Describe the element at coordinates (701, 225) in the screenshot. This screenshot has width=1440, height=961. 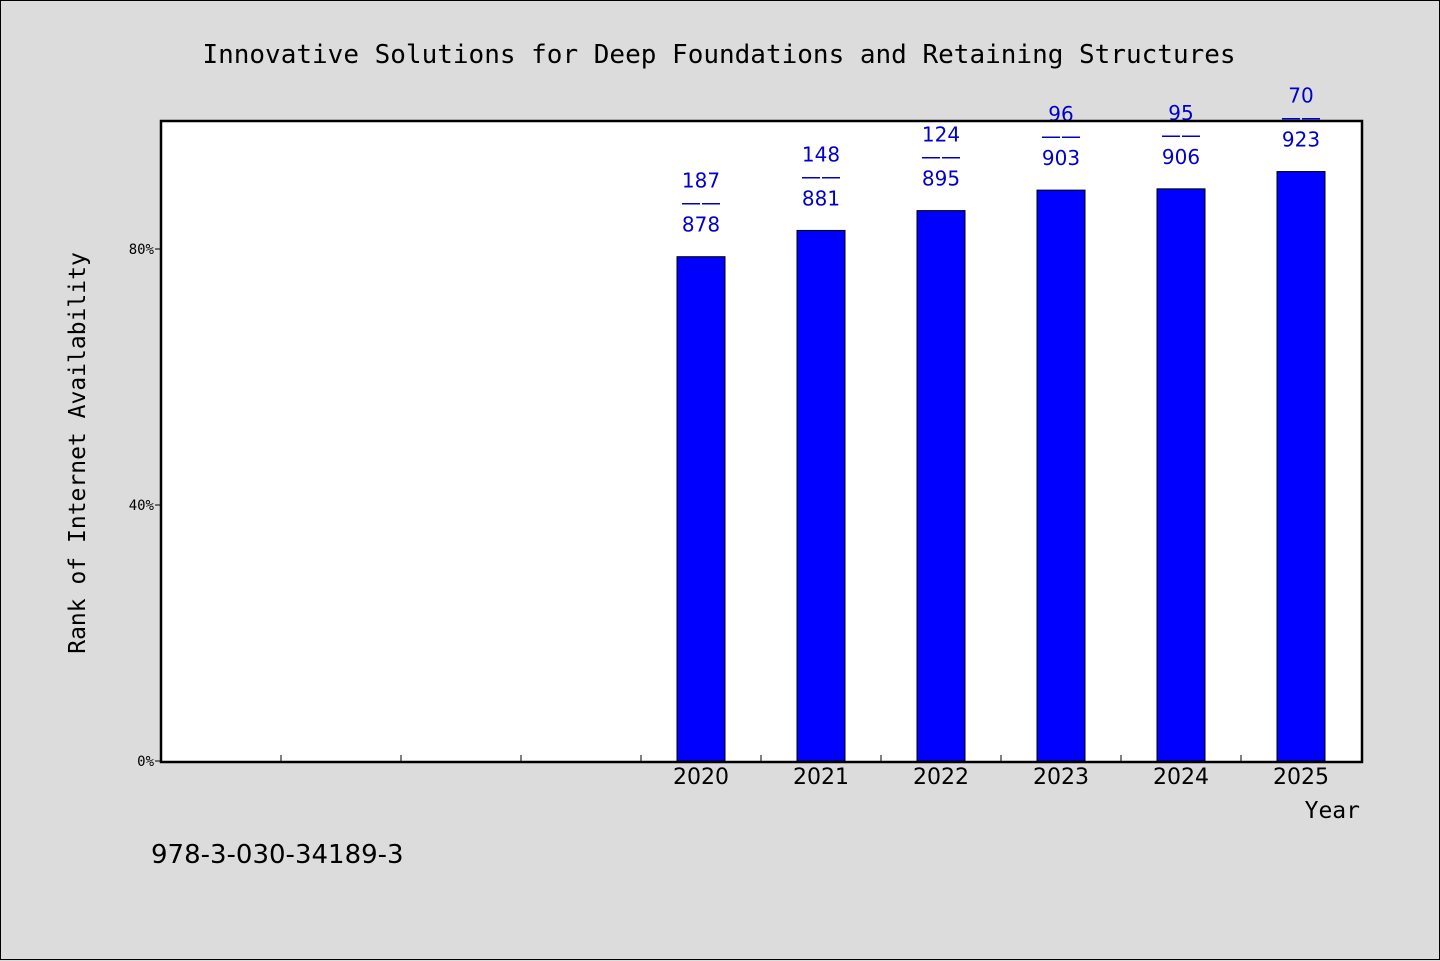
I see `data-label-bottom: 878` at that location.